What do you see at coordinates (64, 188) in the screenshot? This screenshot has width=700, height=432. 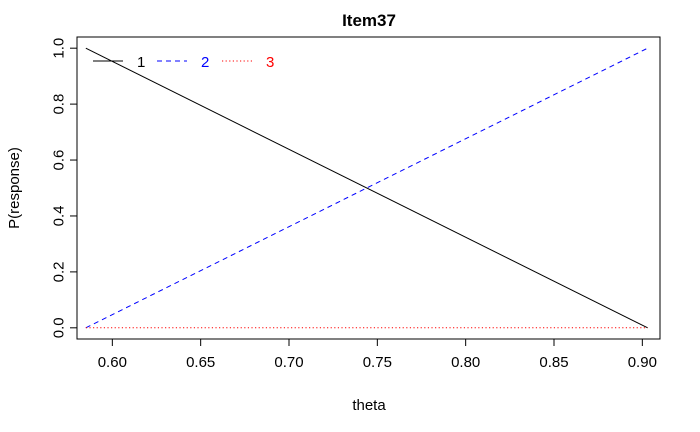 I see `y-axis: 0.0 0.2 0.4 0.6 0.8 1.0` at bounding box center [64, 188].